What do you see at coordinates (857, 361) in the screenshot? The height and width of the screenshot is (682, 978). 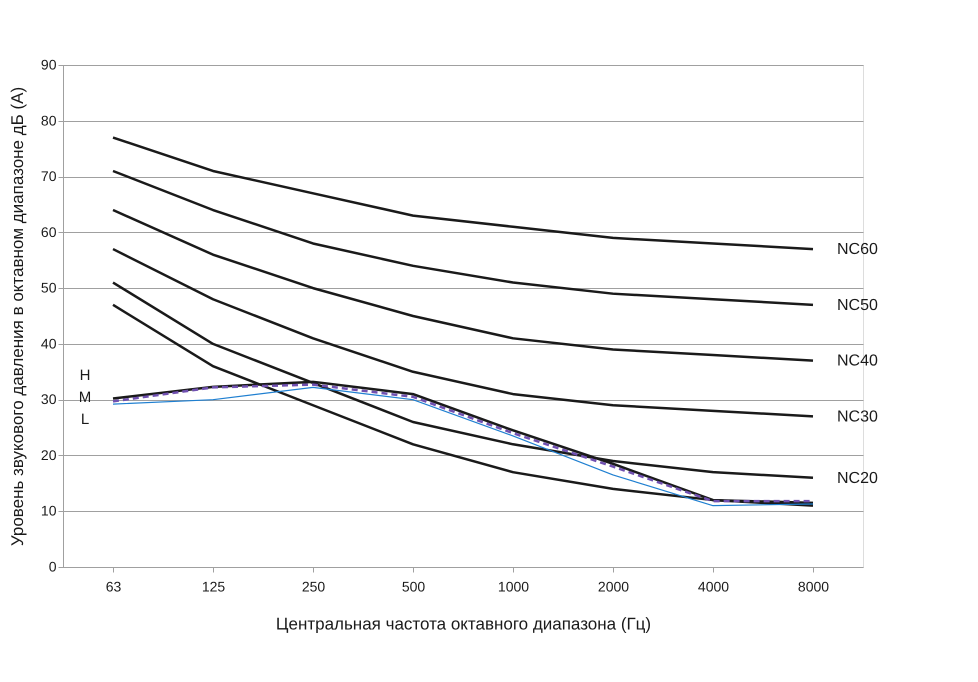 I see `series-label: NC40` at bounding box center [857, 361].